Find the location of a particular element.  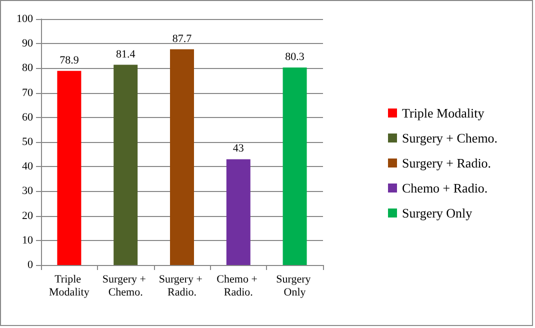

y-tick-label: 40 is located at coordinates (28, 166).